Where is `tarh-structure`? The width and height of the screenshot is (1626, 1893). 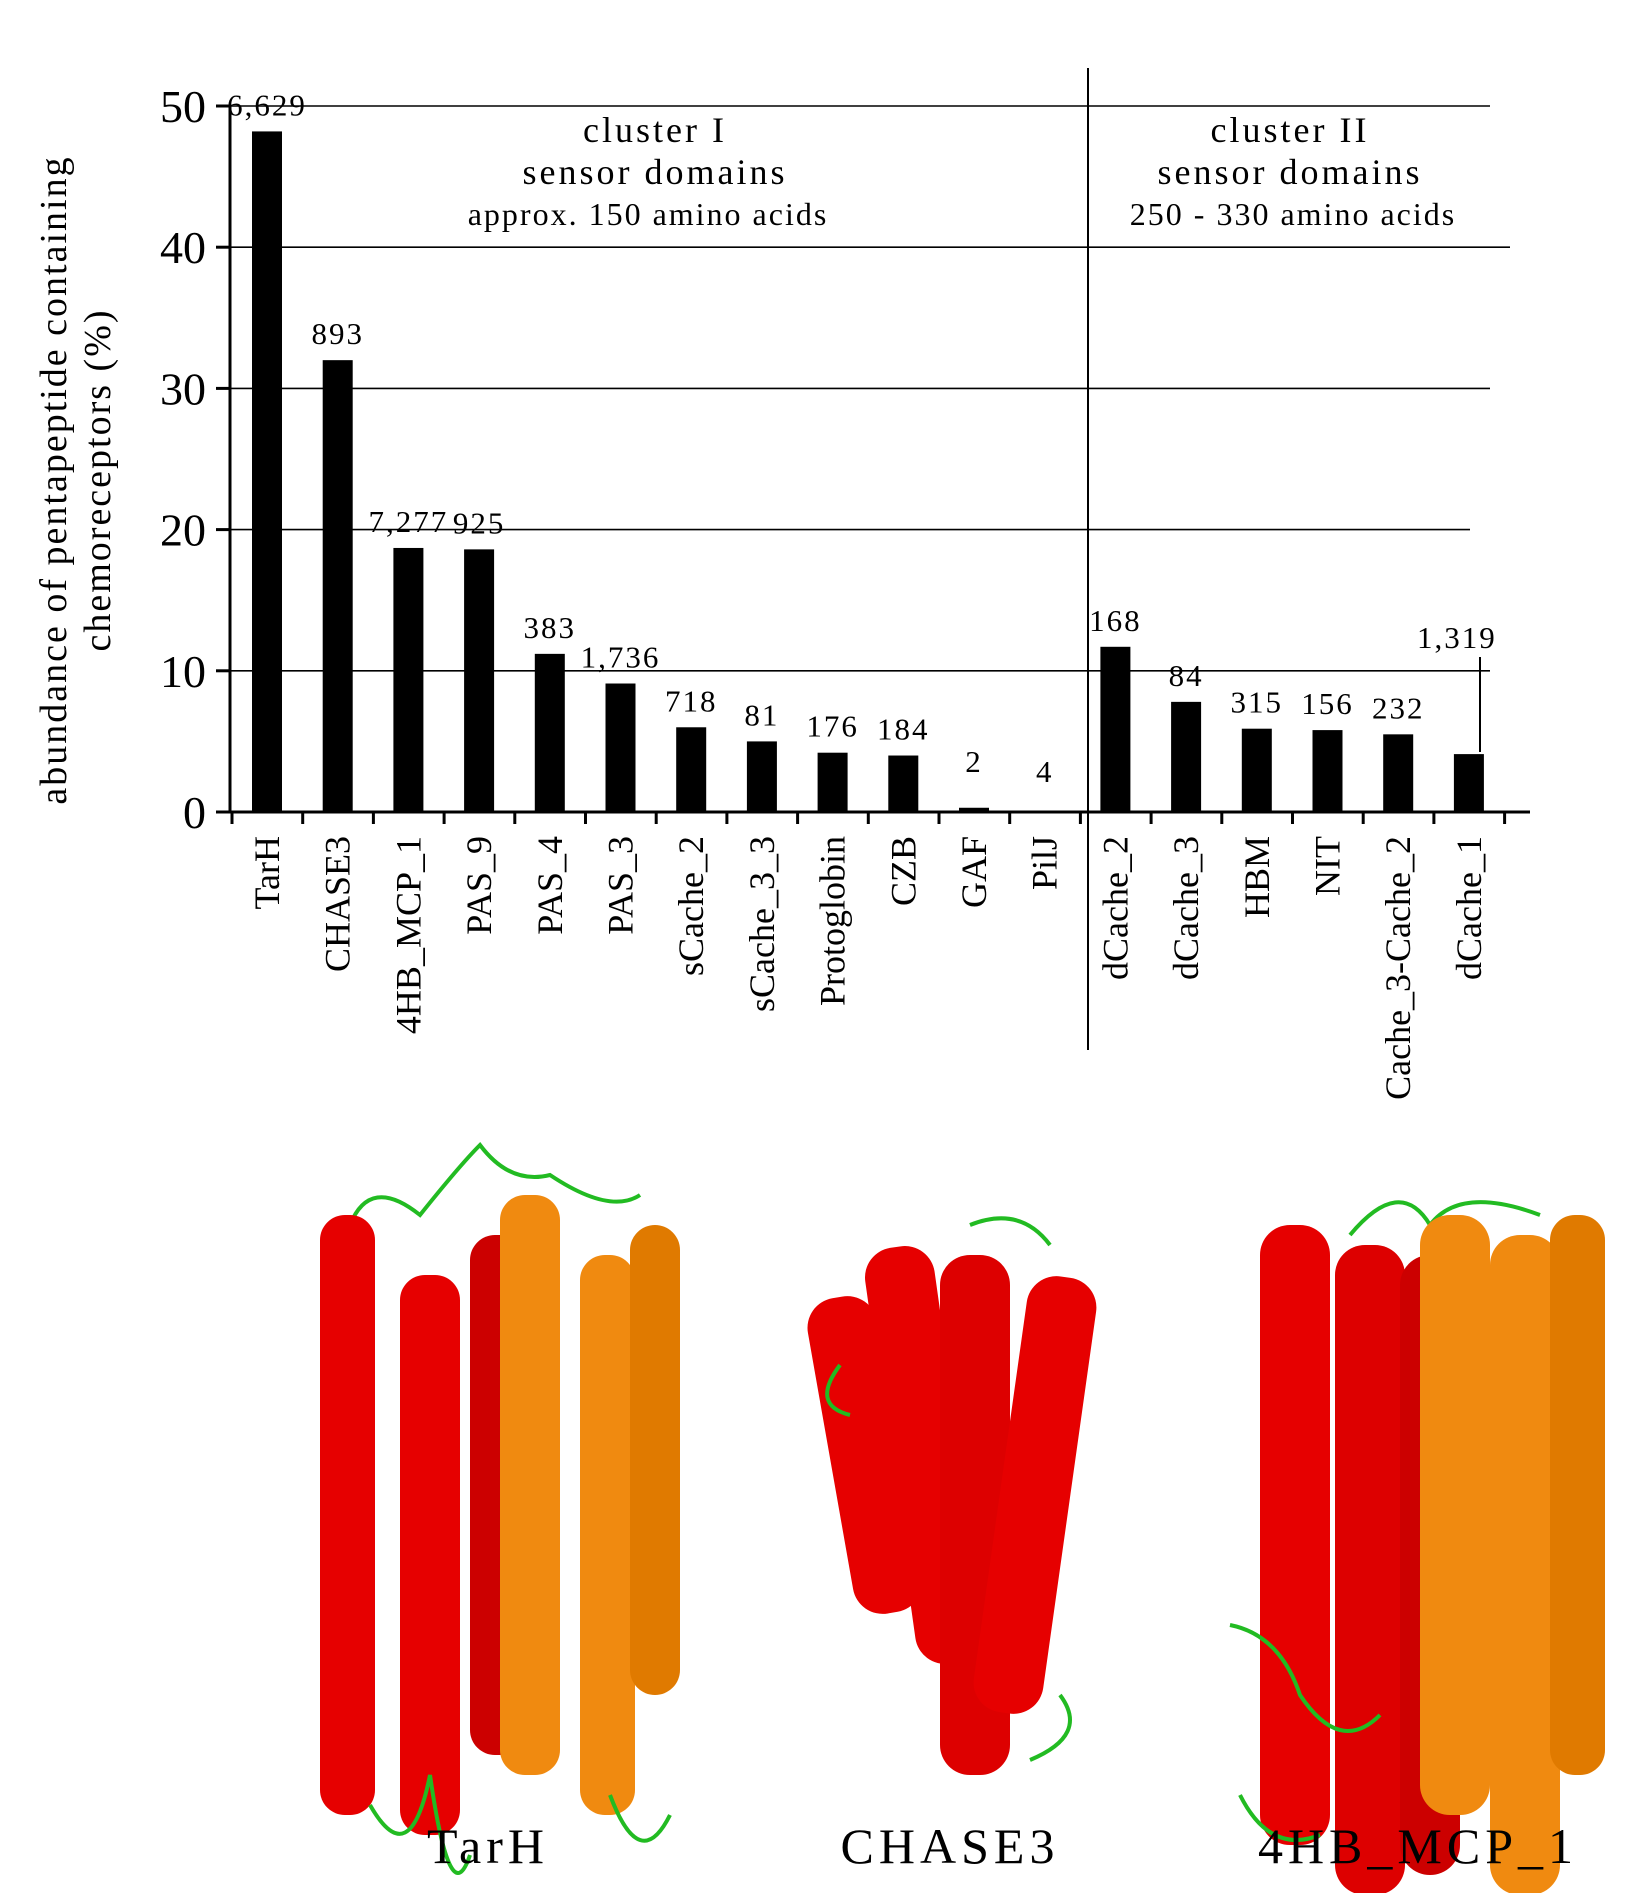 tarh-structure is located at coordinates (500, 1508).